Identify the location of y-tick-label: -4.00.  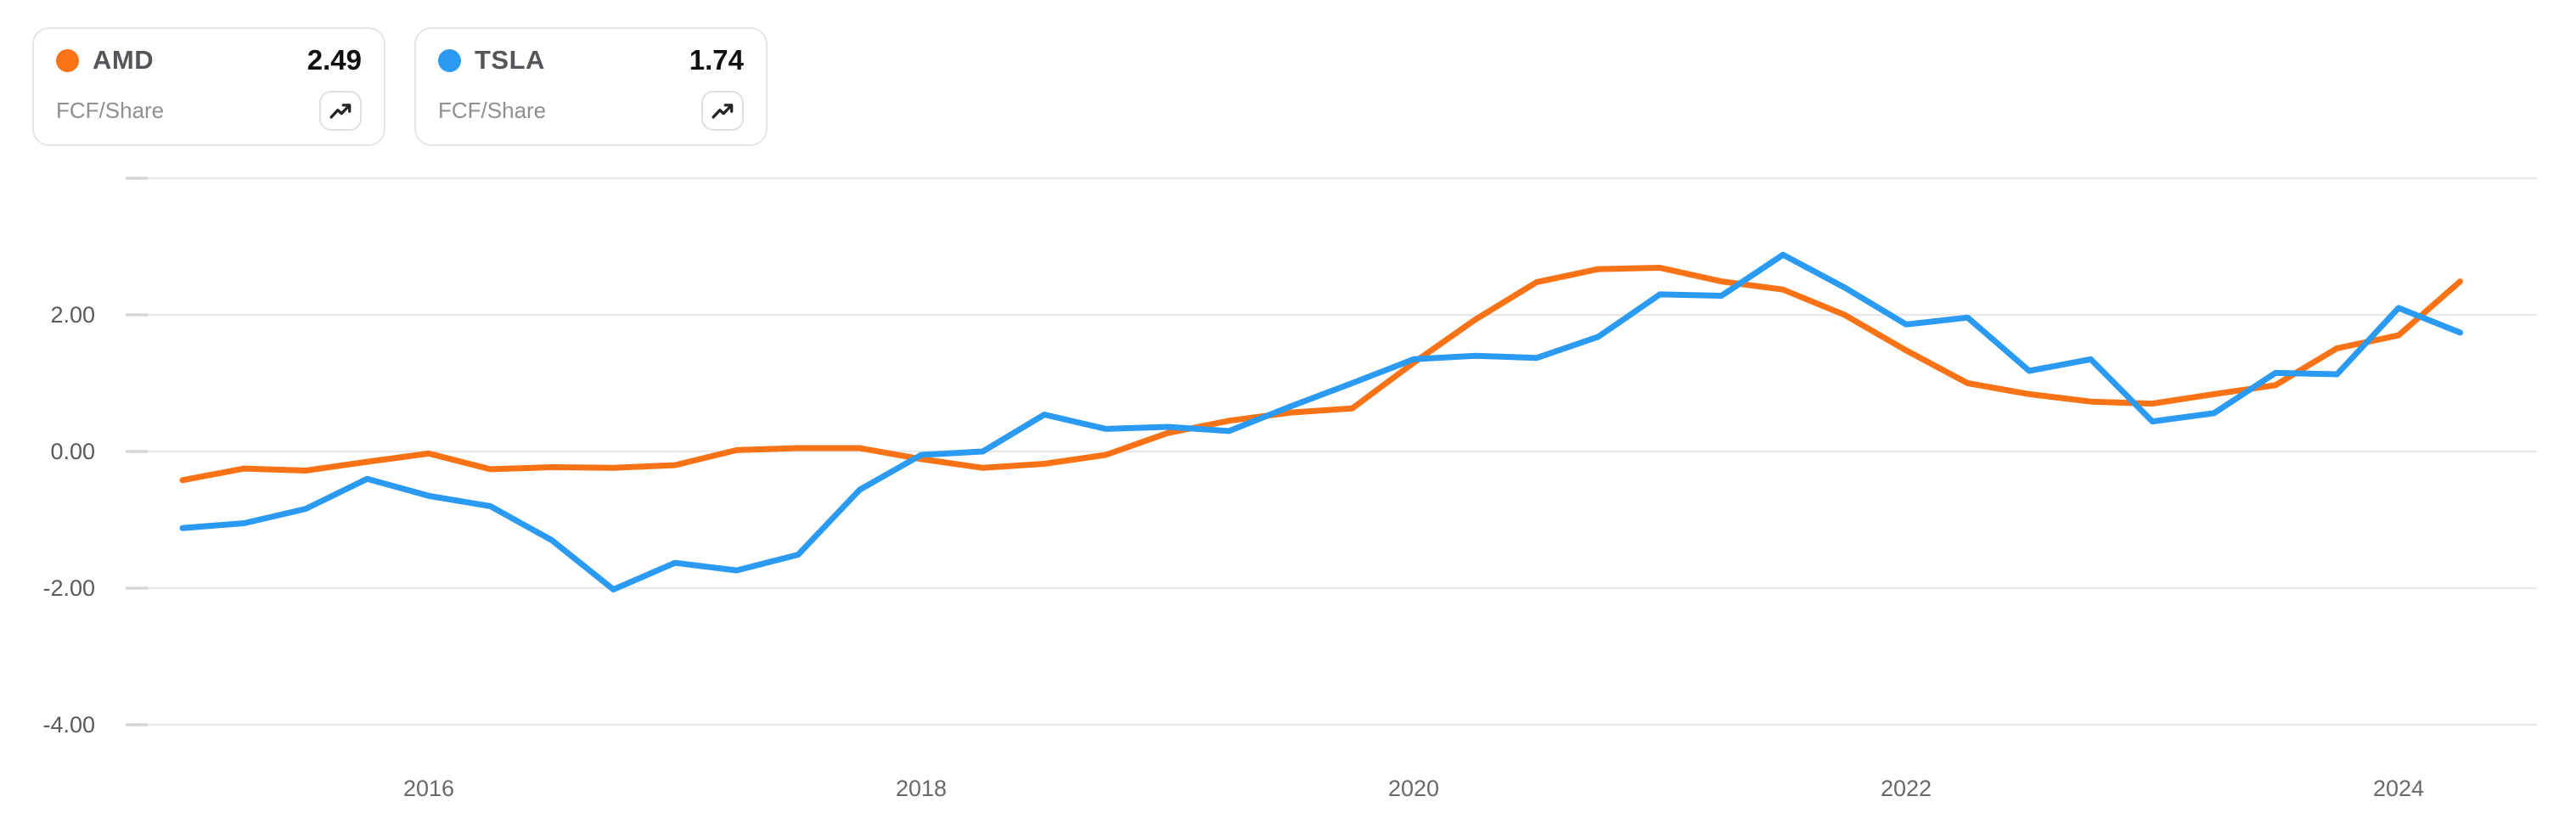
(68, 724).